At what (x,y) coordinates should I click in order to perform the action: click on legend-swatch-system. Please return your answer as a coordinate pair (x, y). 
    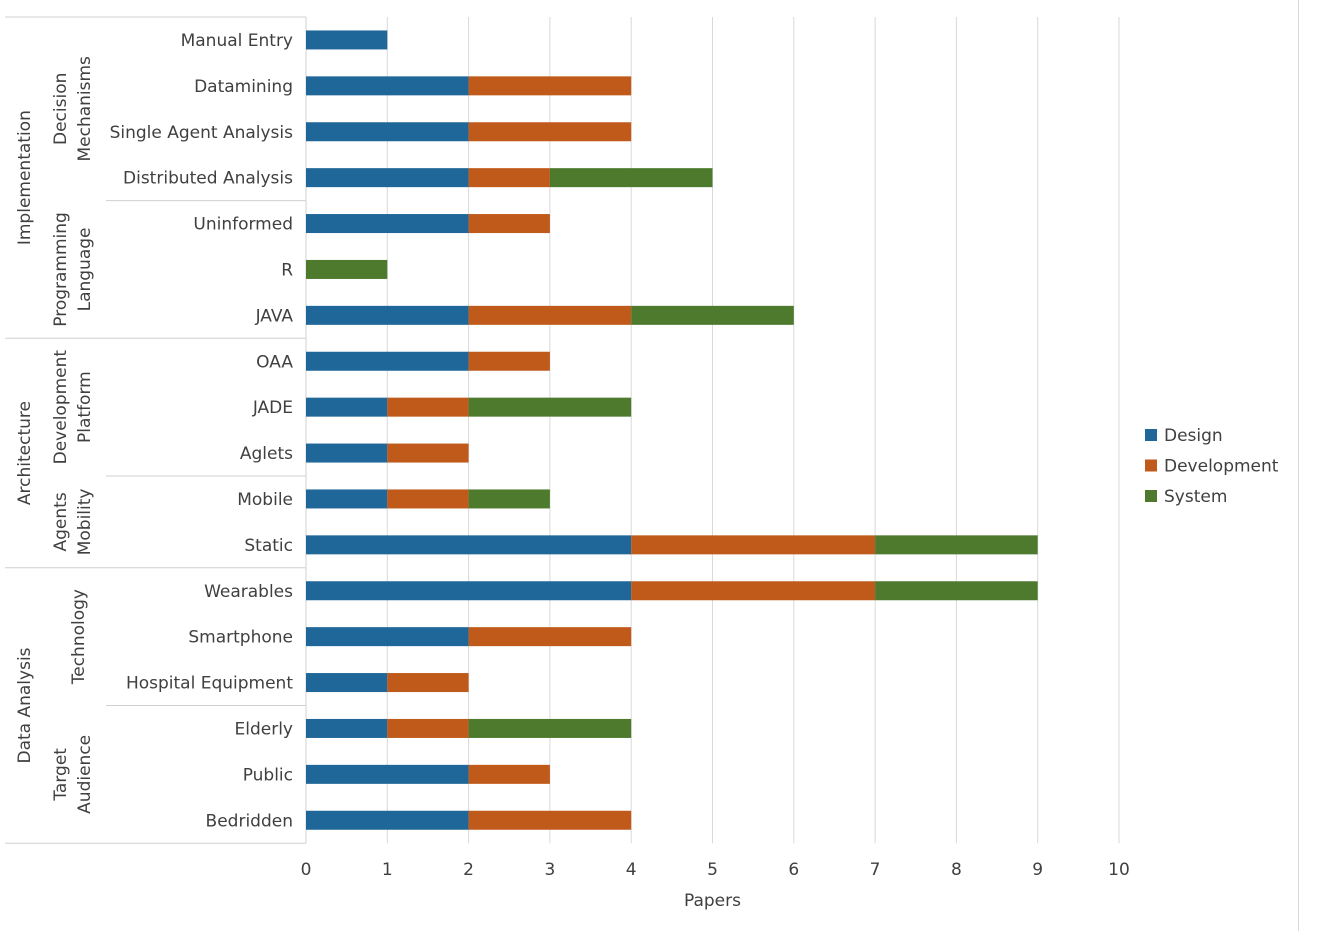
    Looking at the image, I should click on (1151, 496).